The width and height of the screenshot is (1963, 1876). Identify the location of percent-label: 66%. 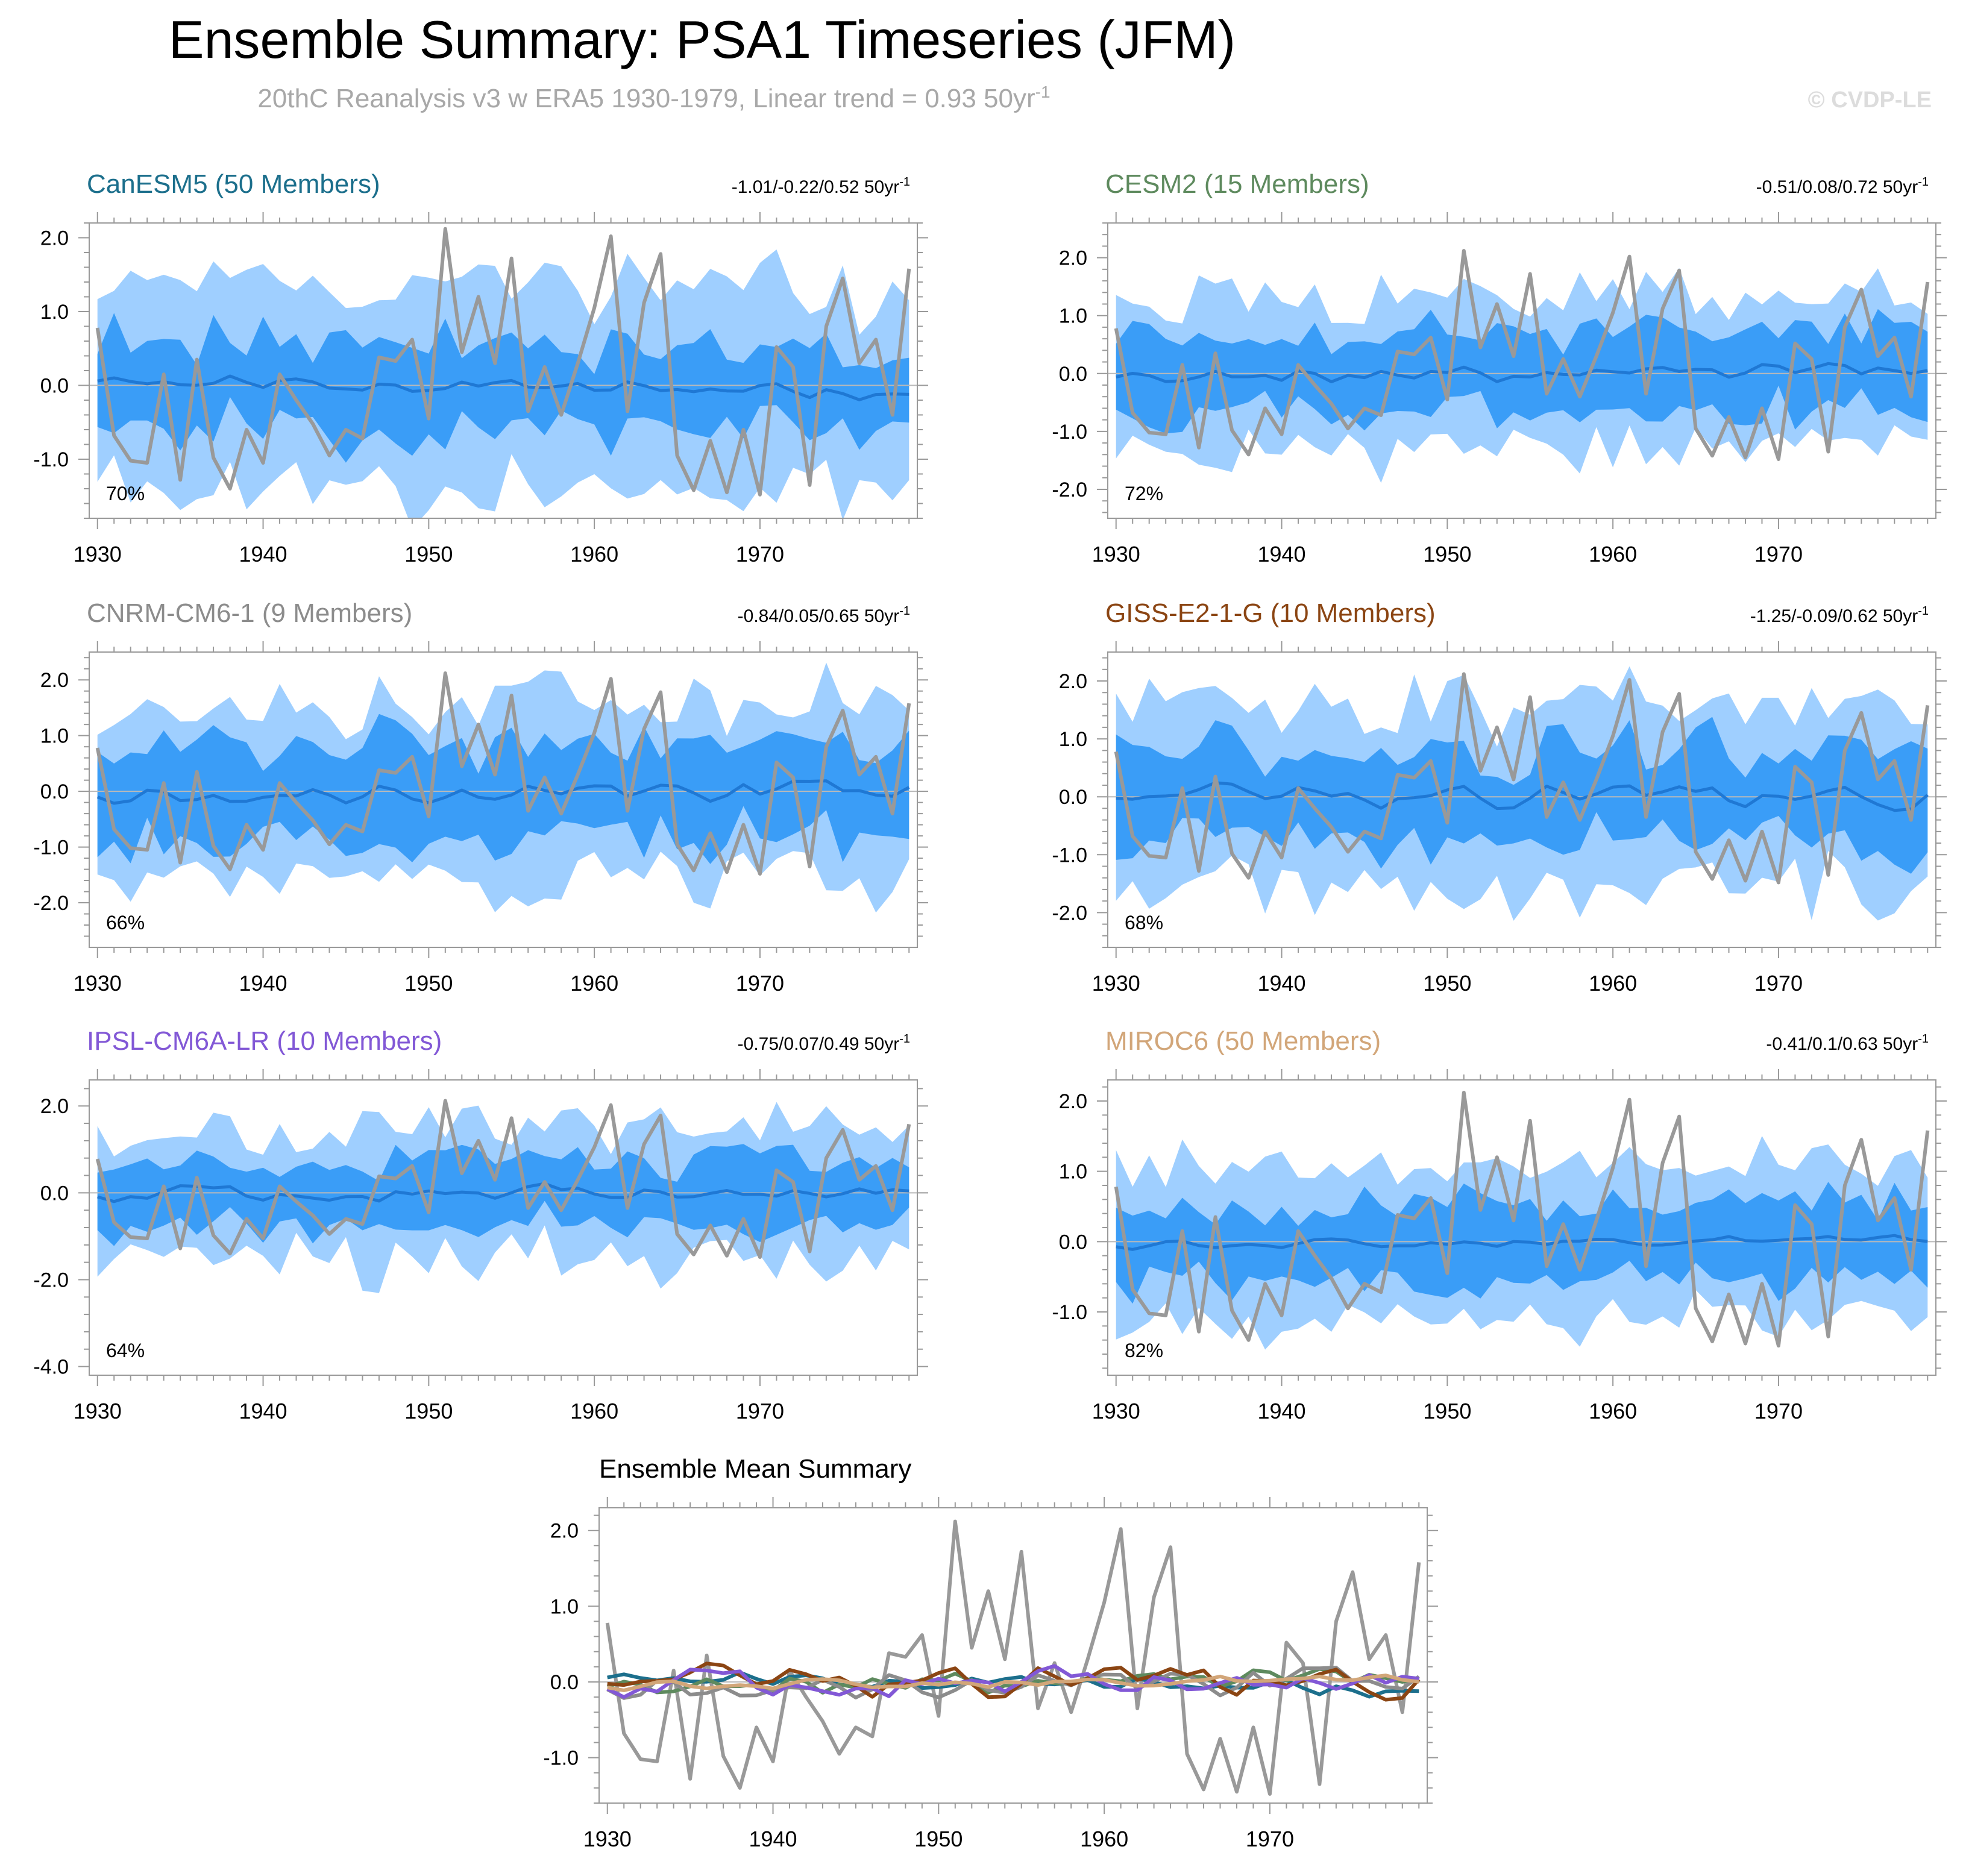
(125, 922).